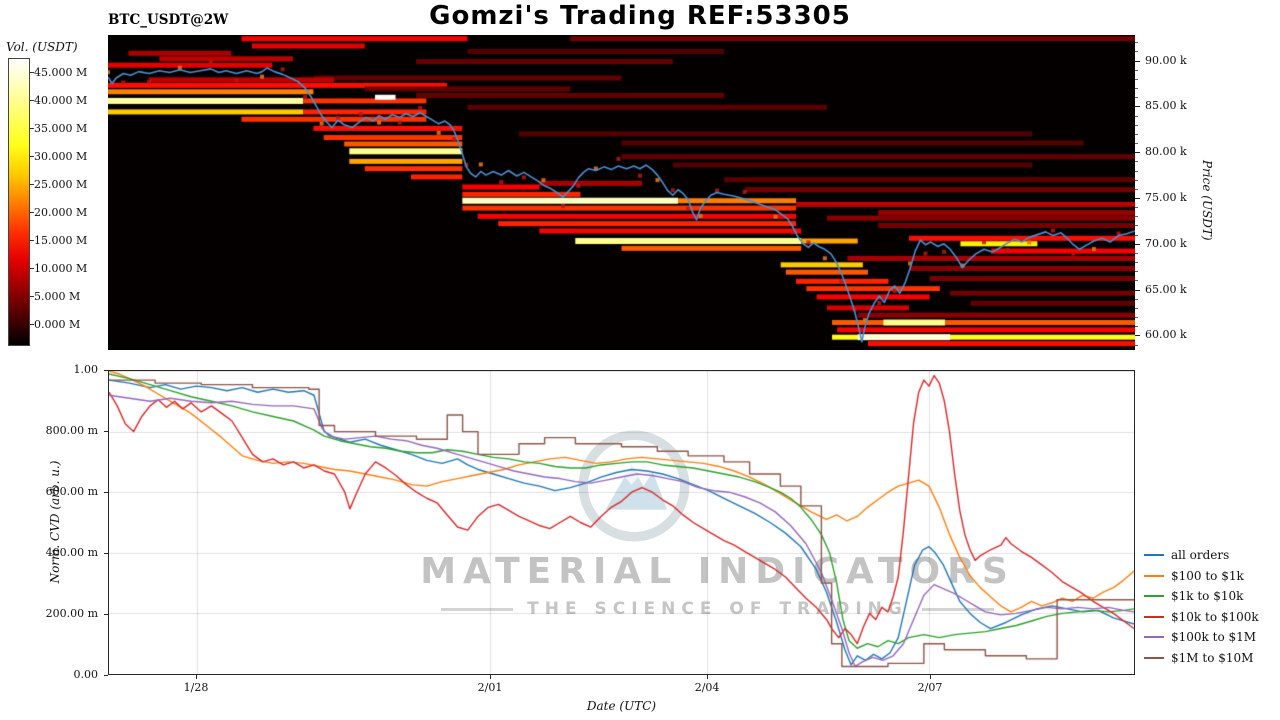 The image size is (1280, 720). I want to click on price-axis-tick-label: 70.00 k, so click(1166, 243).